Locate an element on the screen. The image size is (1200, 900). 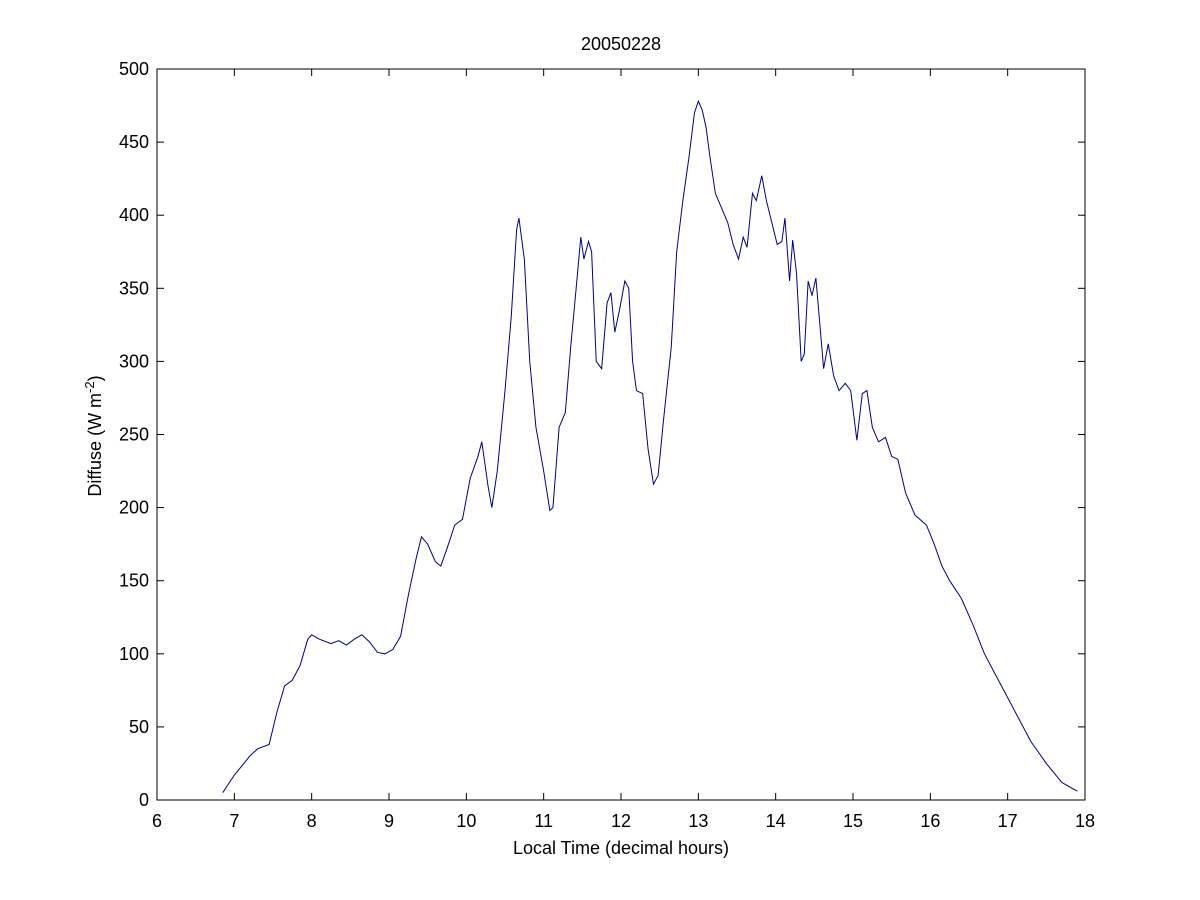
y-tick-label: 450 is located at coordinates (134, 142).